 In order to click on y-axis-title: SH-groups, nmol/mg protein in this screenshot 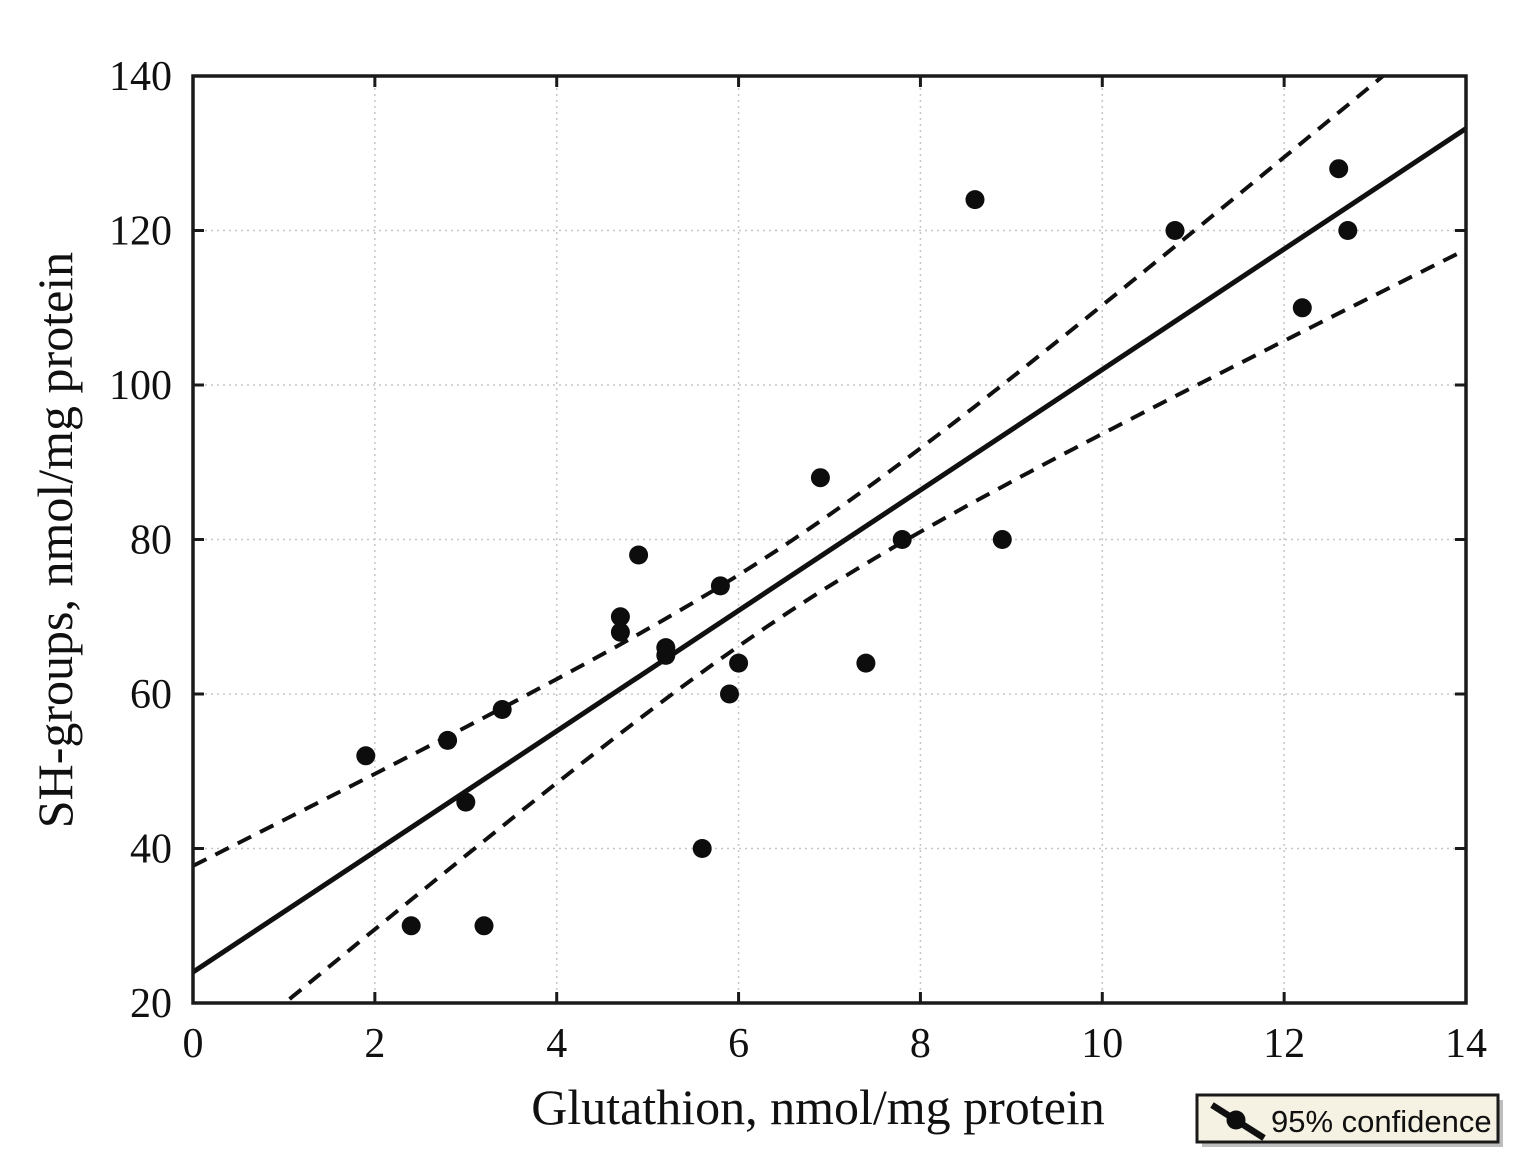, I will do `click(55, 540)`.